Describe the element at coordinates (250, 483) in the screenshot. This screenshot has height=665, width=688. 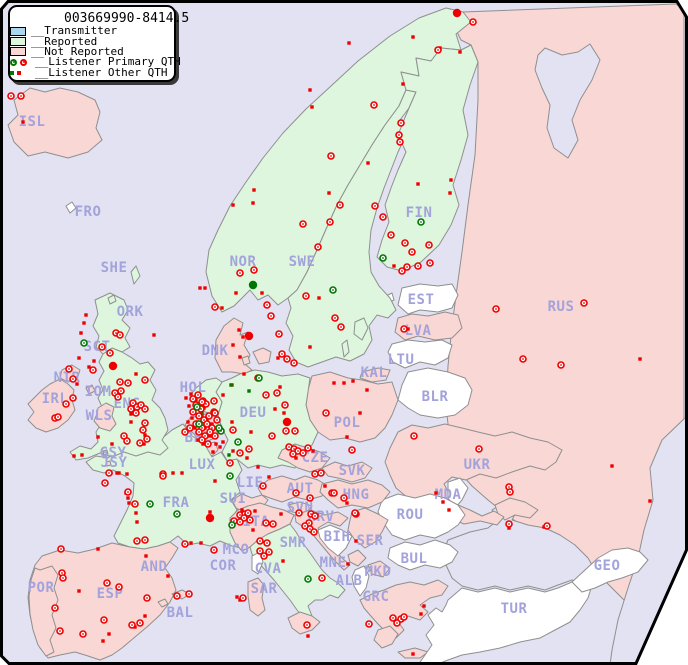
I see `map-label-lie: LIE` at that location.